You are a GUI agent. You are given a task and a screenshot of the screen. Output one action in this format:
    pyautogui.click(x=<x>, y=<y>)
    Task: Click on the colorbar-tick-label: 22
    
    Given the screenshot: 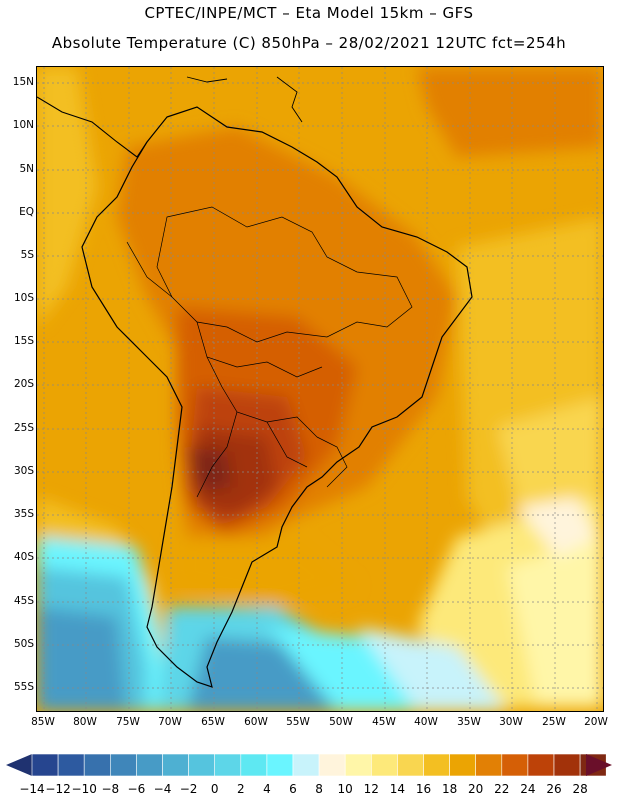 What is the action you would take?
    pyautogui.click(x=502, y=789)
    